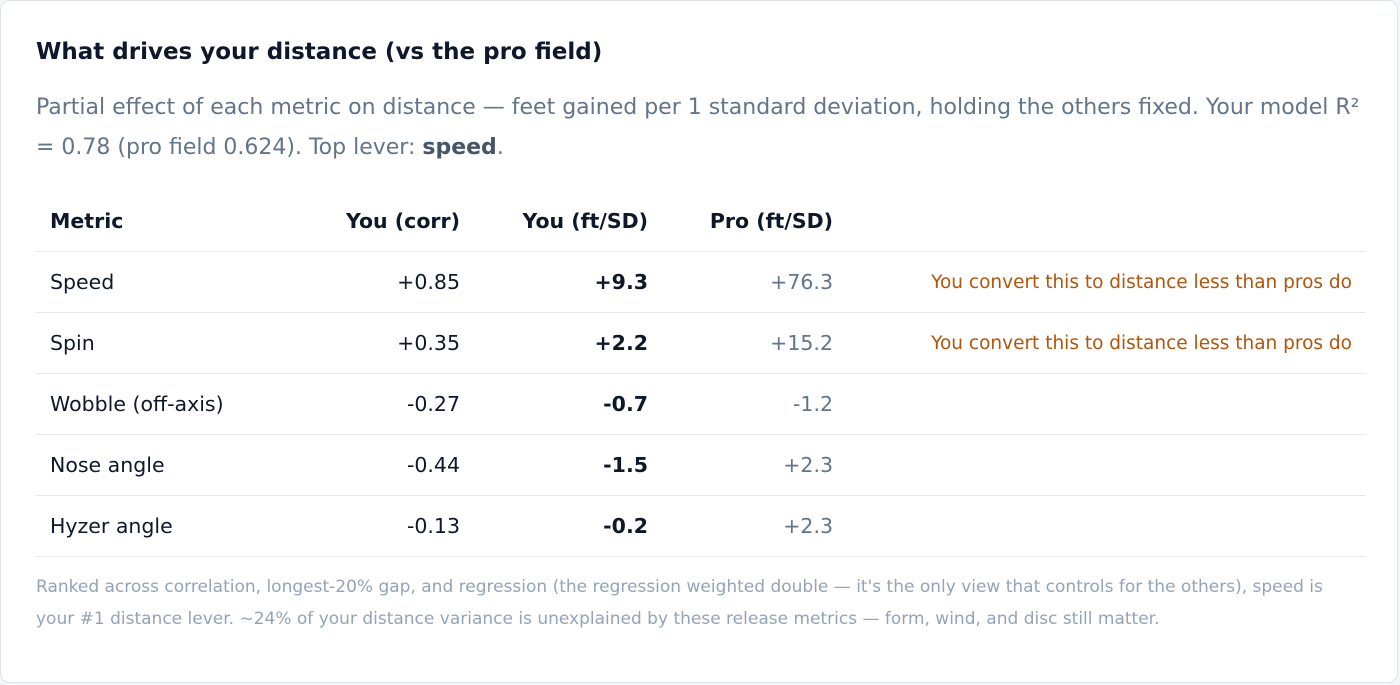 The height and width of the screenshot is (685, 1400). Describe the element at coordinates (554, 221) in the screenshot. I see `header-you-ftsd: You (ft/SD)` at that location.